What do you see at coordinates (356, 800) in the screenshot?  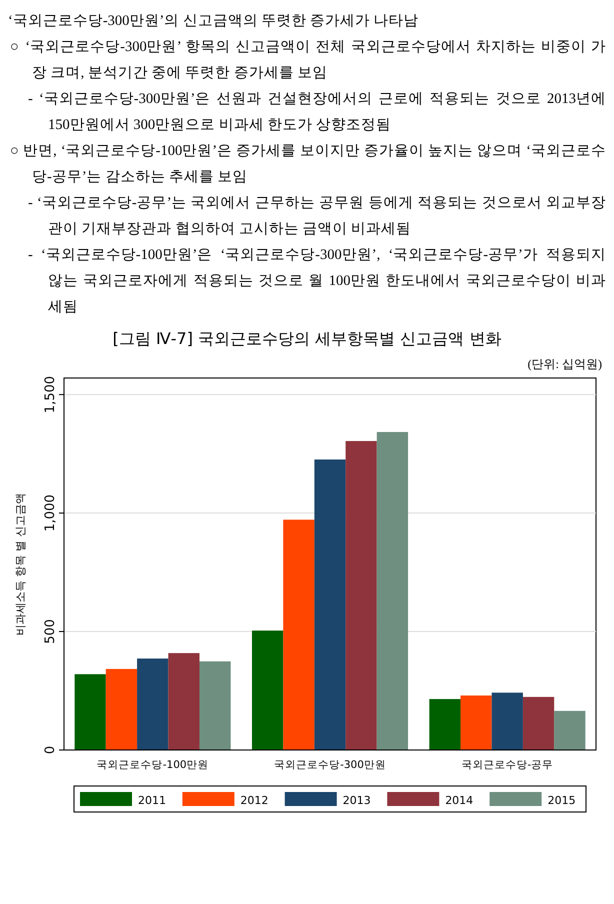 I see `legend-label: 2013` at bounding box center [356, 800].